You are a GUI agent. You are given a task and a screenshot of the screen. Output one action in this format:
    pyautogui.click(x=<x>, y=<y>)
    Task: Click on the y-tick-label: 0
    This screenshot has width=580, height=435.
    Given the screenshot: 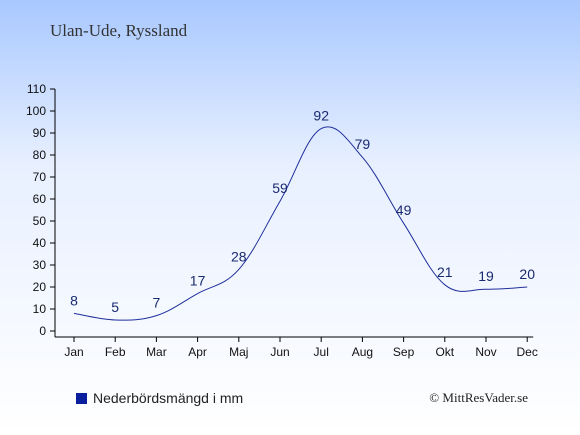 What is the action you would take?
    pyautogui.click(x=42, y=331)
    